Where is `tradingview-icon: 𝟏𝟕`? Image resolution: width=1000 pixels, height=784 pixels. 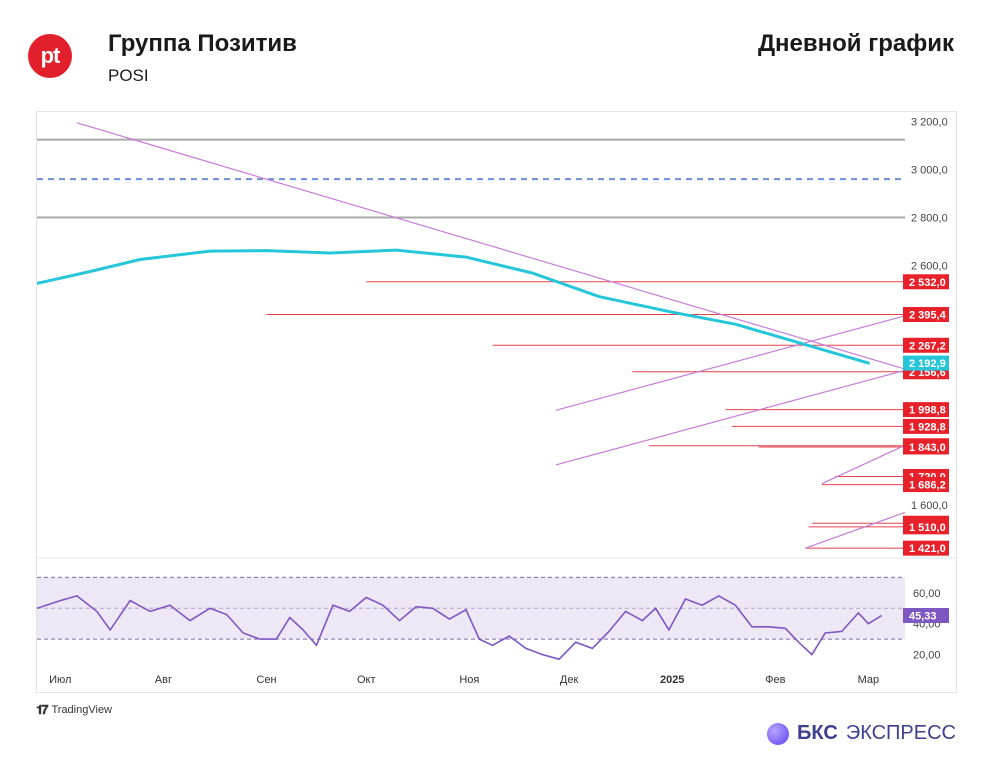 tradingview-icon: 𝟏𝟕 is located at coordinates (42, 709).